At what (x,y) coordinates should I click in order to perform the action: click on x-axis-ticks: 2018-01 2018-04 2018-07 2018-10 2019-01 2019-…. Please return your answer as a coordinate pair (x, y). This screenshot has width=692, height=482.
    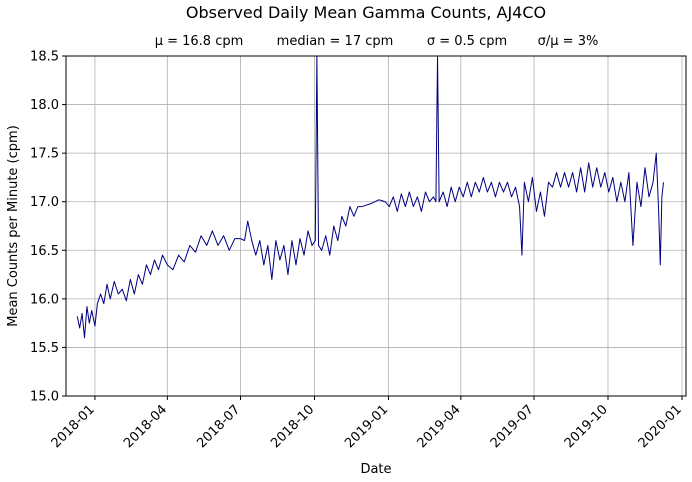
    Looking at the image, I should click on (367, 423).